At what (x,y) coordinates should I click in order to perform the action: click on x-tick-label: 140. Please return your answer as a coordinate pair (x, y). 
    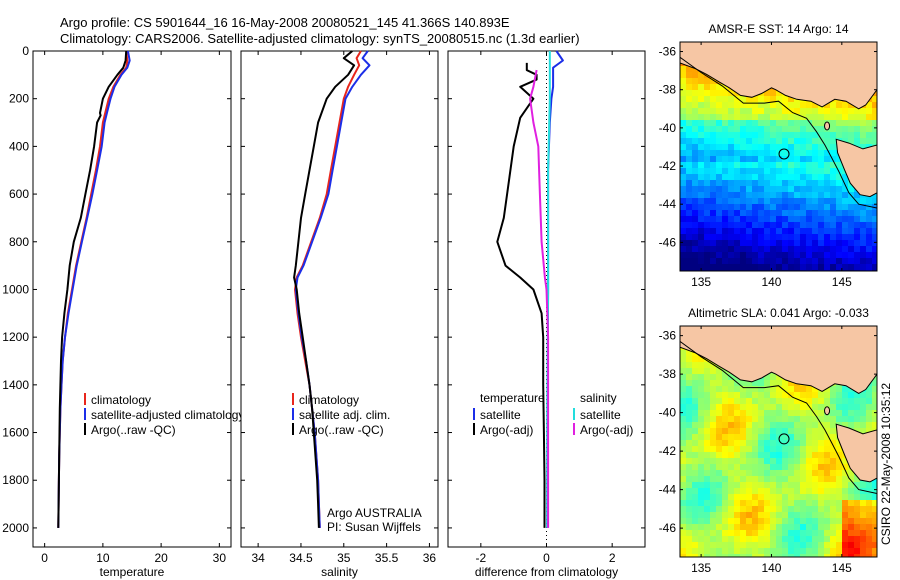
    Looking at the image, I should click on (771, 568).